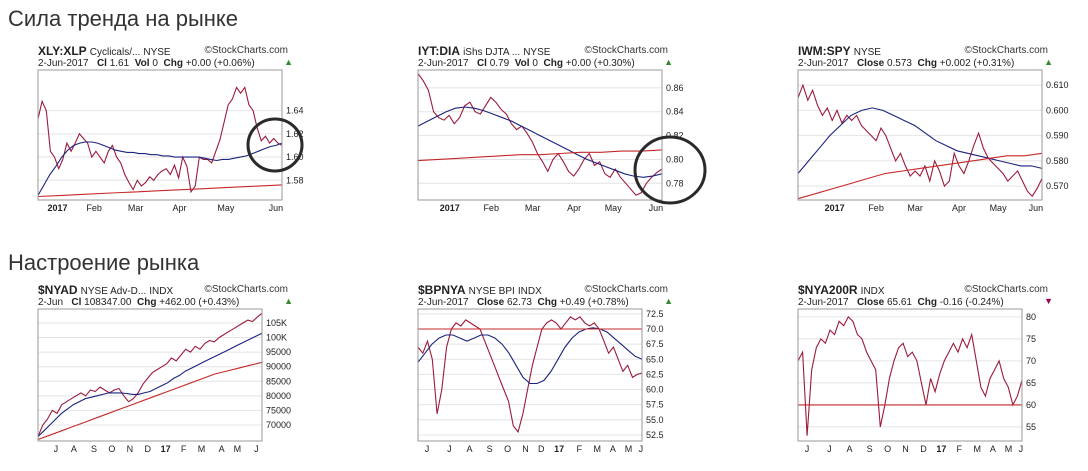 The image size is (1088, 471). I want to click on chart-header: $NYA200R INDX ©StockCharts.com, so click(923, 290).